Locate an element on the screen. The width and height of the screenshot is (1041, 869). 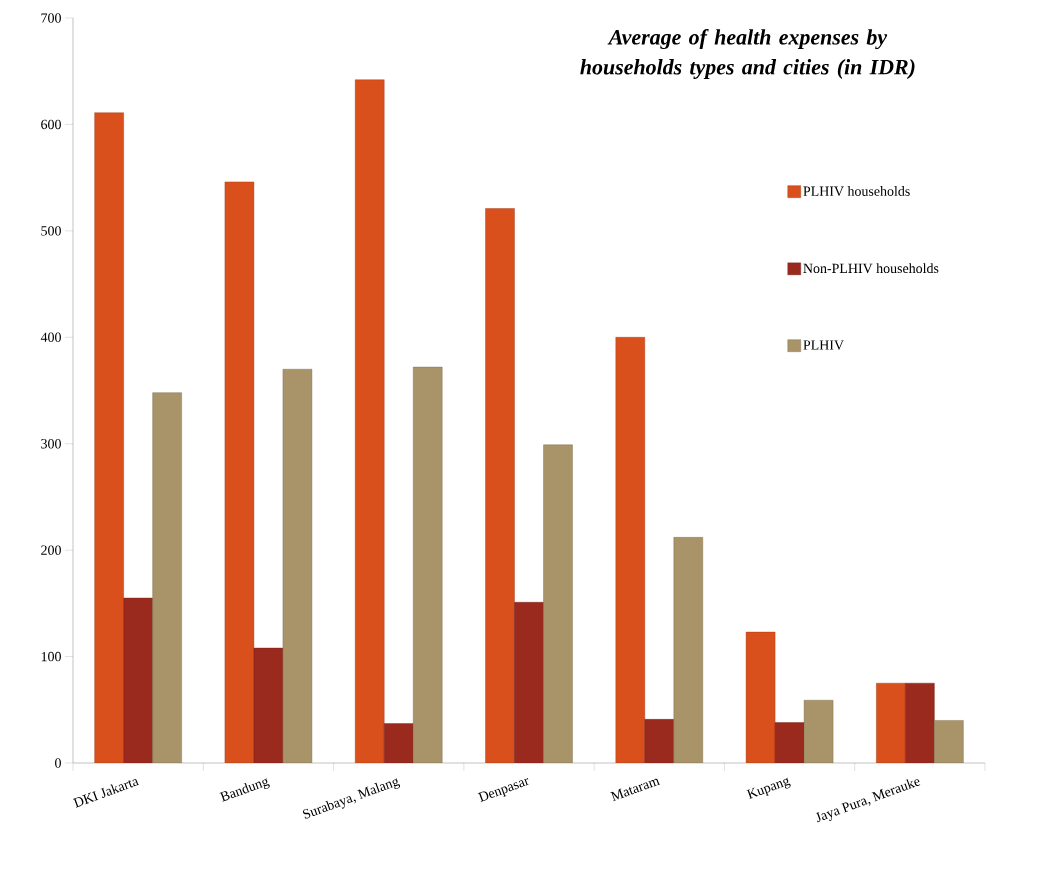
legend-label: Non-PLHIV households is located at coordinates (871, 268).